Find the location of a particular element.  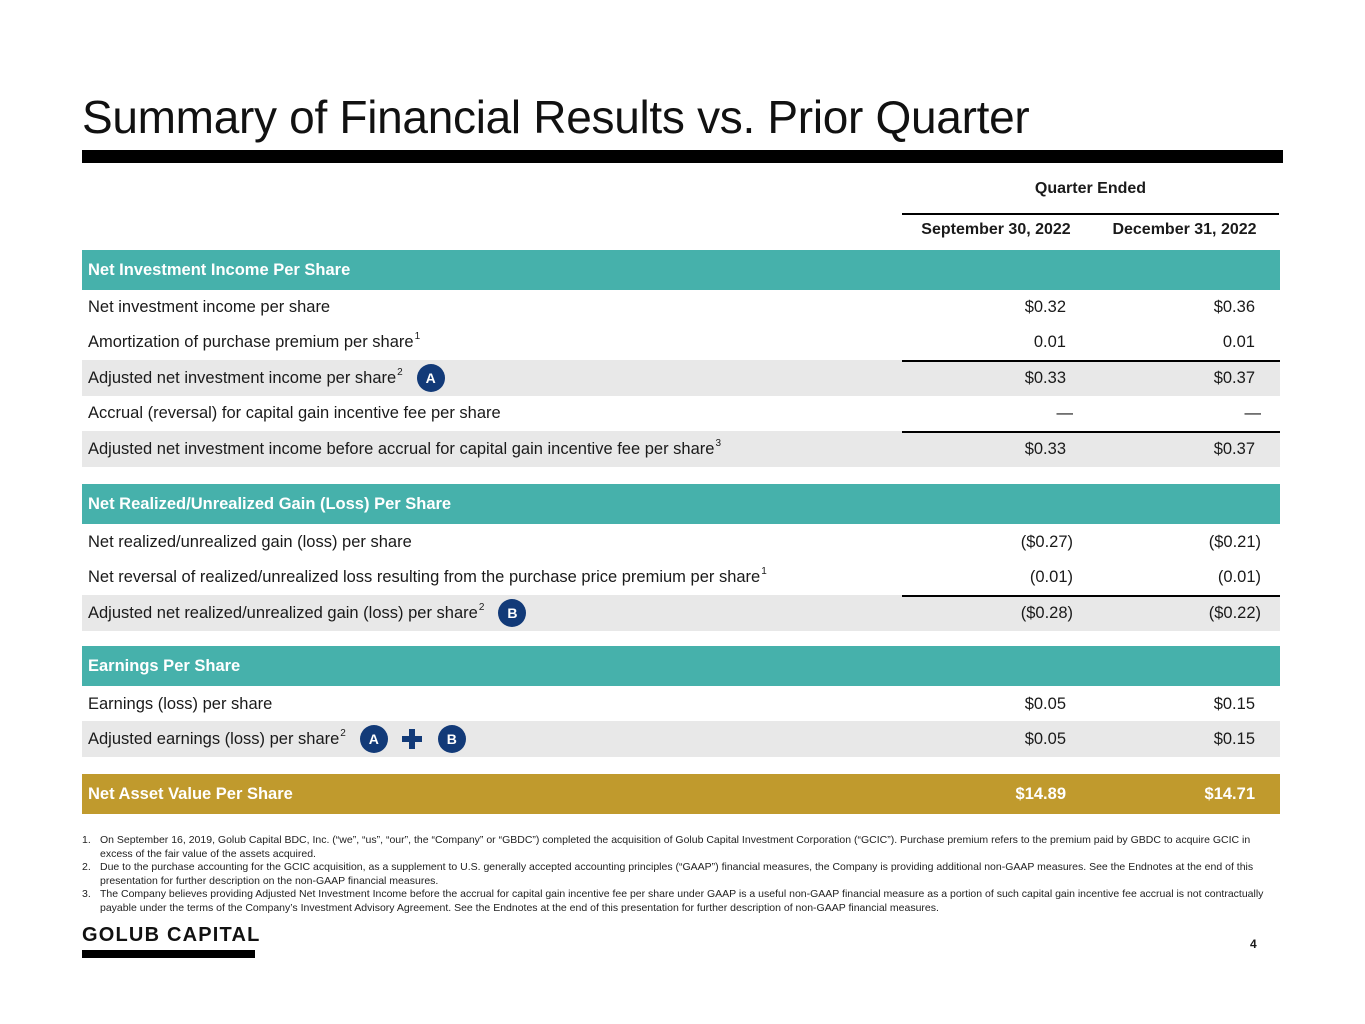

section-title: Earnings Per Share is located at coordinates (164, 665).